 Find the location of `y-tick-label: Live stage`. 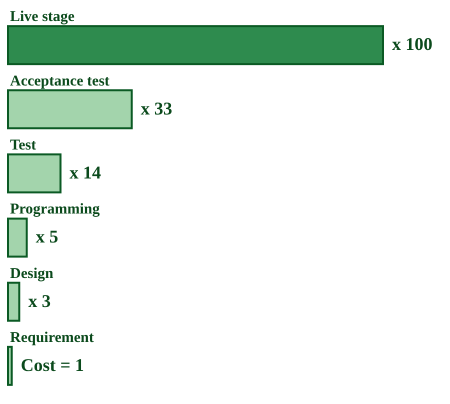

y-tick-label: Live stage is located at coordinates (42, 17).